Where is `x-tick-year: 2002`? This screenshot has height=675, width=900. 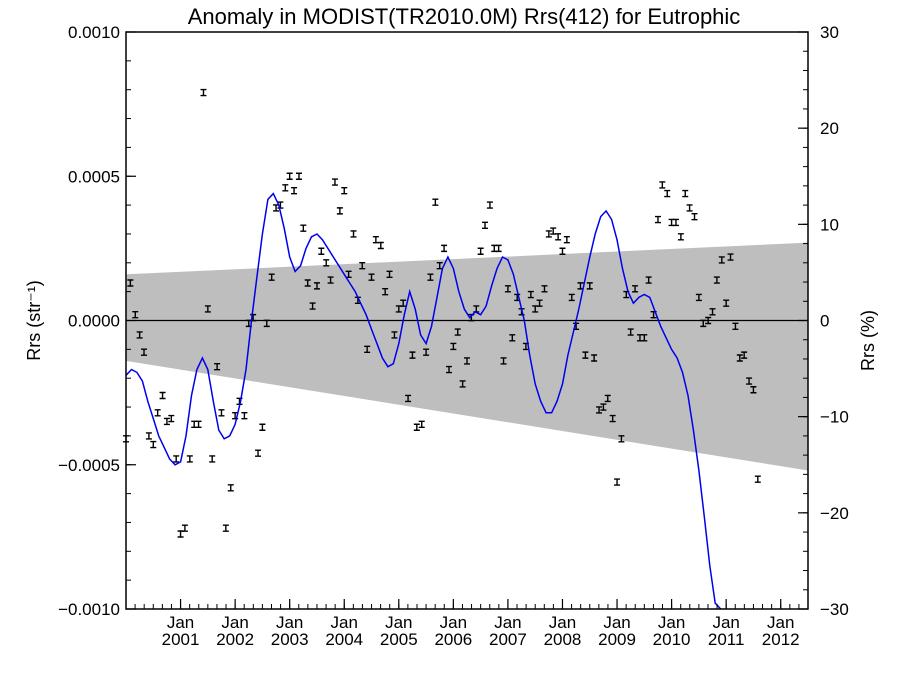 x-tick-year: 2002 is located at coordinates (235, 639).